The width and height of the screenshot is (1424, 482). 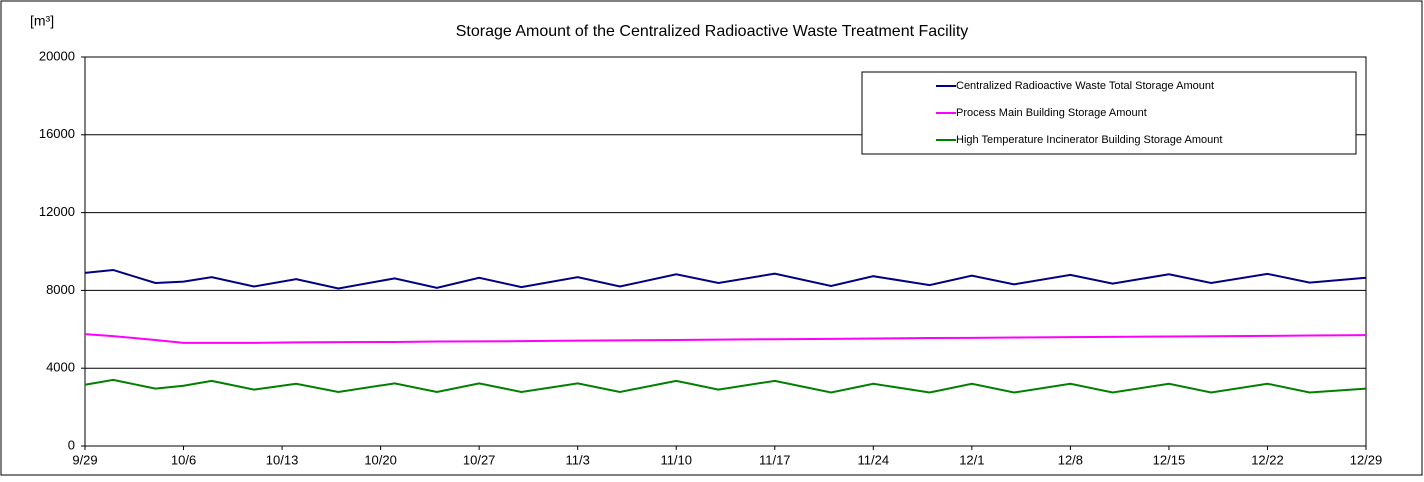 I want to click on x-tick-label: 11/10, so click(x=676, y=459).